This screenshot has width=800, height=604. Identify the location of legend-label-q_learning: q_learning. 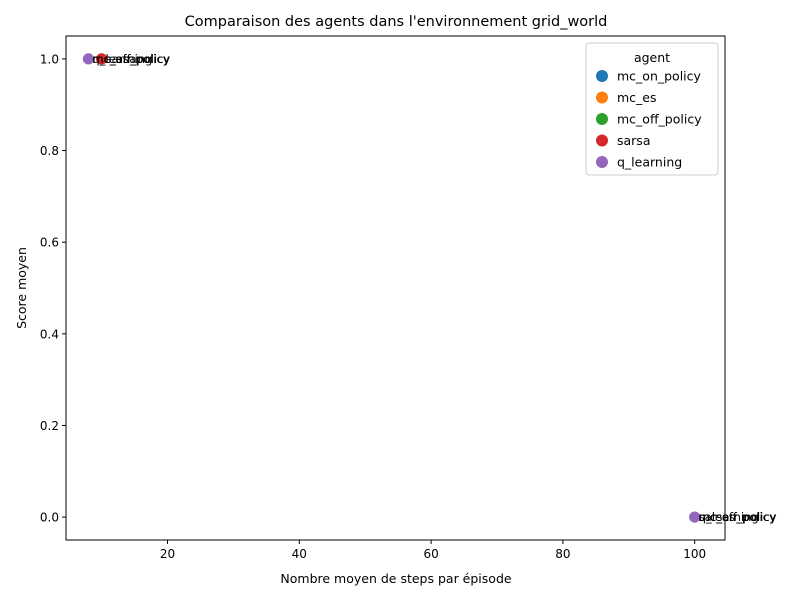
(649, 162).